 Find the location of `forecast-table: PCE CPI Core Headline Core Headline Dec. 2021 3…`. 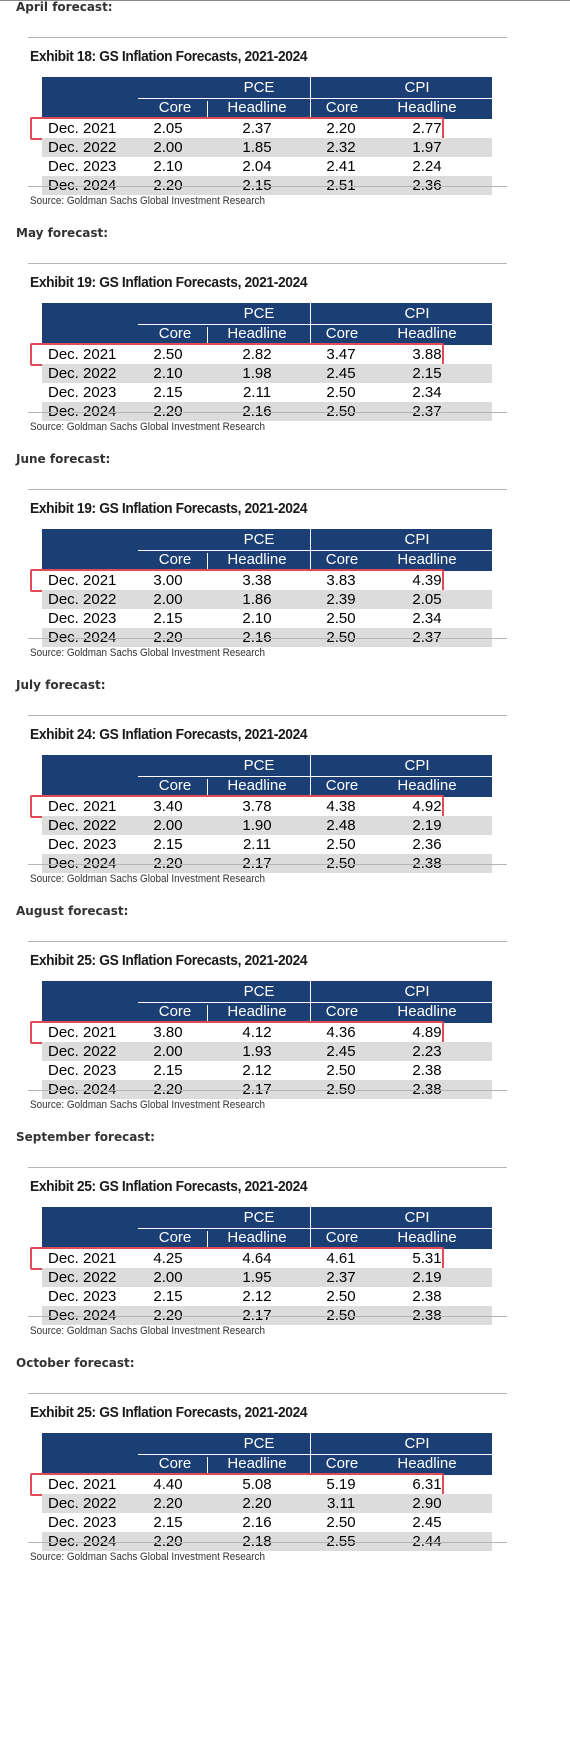

forecast-table: PCE CPI Core Headline Core Headline Dec. 2021 3… is located at coordinates (261, 588).